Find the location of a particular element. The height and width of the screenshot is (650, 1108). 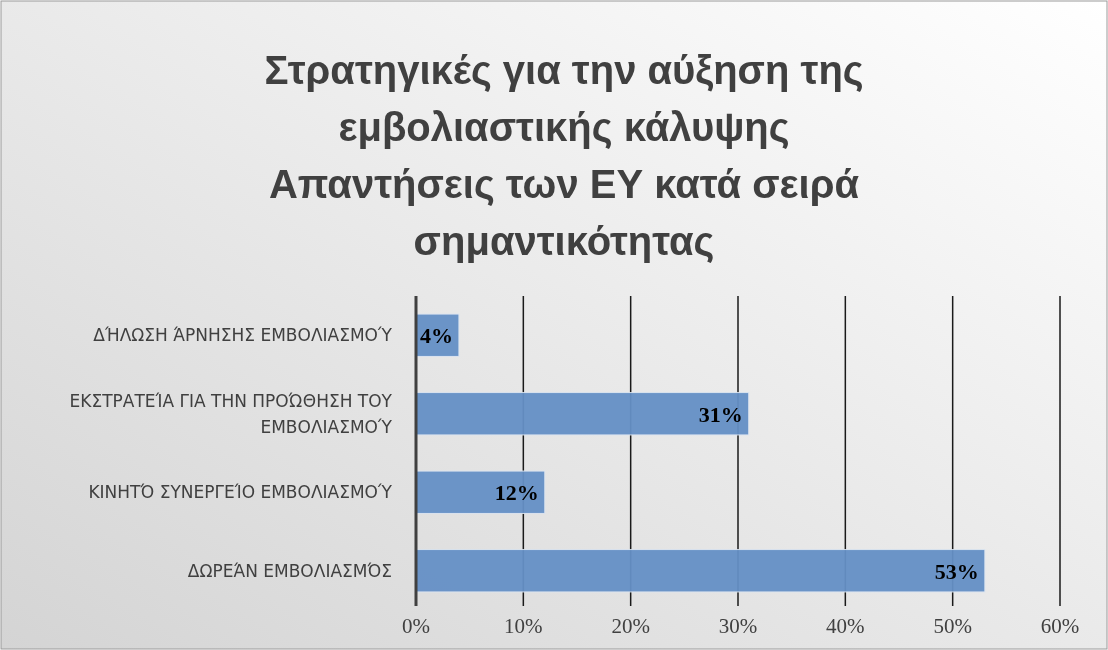

y-tick-label: ΕΚΣΤΡΑΤΕΊΑ ΓΙΑ ΤΗΝ ΠΡΟΏΘΗΣΗ ΤΟΥ ΕΜΒΟΛΙΑΣΜΟΎ is located at coordinates (231, 413).